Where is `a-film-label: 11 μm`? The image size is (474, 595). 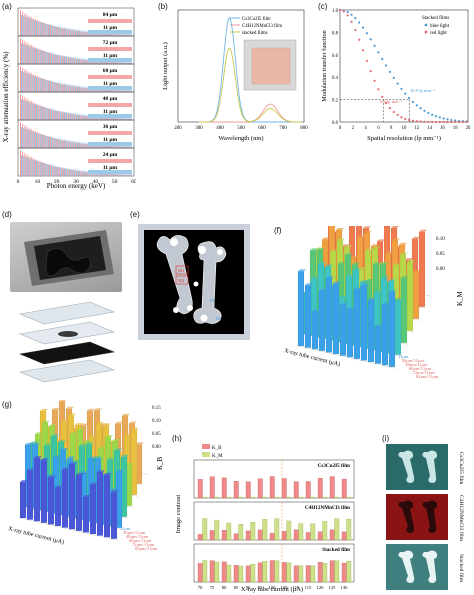
a-film-label: 11 μm is located at coordinates (110, 140).